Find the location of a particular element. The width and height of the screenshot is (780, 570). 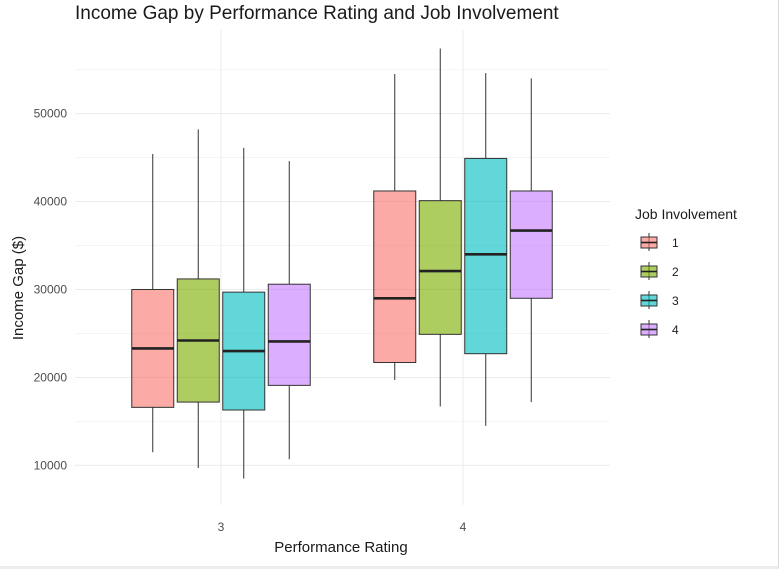

legend-entry-3: 3 is located at coordinates (659, 300).